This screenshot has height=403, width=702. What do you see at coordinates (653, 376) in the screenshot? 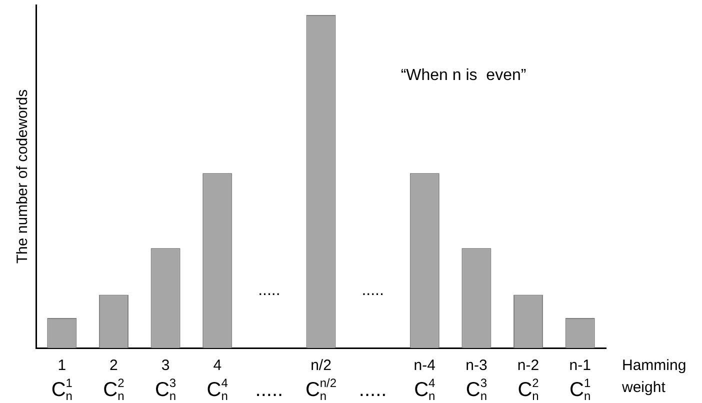
I see `x-axis-title: Hamming weight` at bounding box center [653, 376].